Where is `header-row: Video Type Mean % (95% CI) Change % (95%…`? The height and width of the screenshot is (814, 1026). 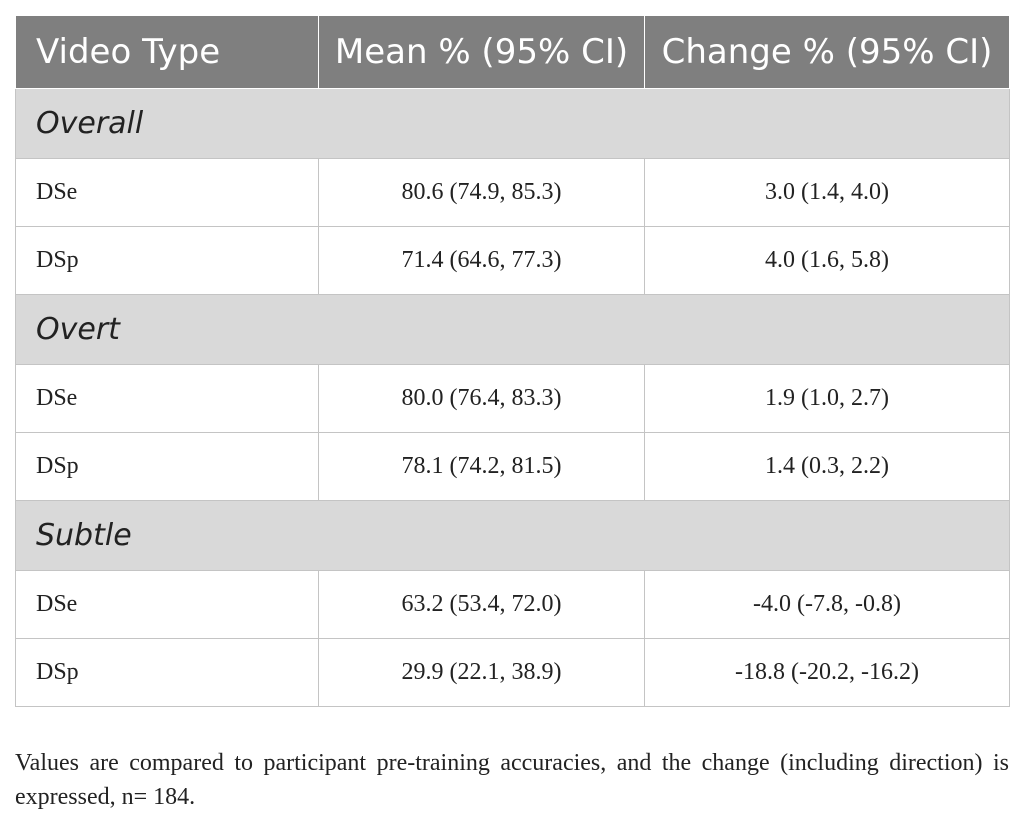 header-row: Video Type Mean % (95% CI) Change % (95%… is located at coordinates (512, 52).